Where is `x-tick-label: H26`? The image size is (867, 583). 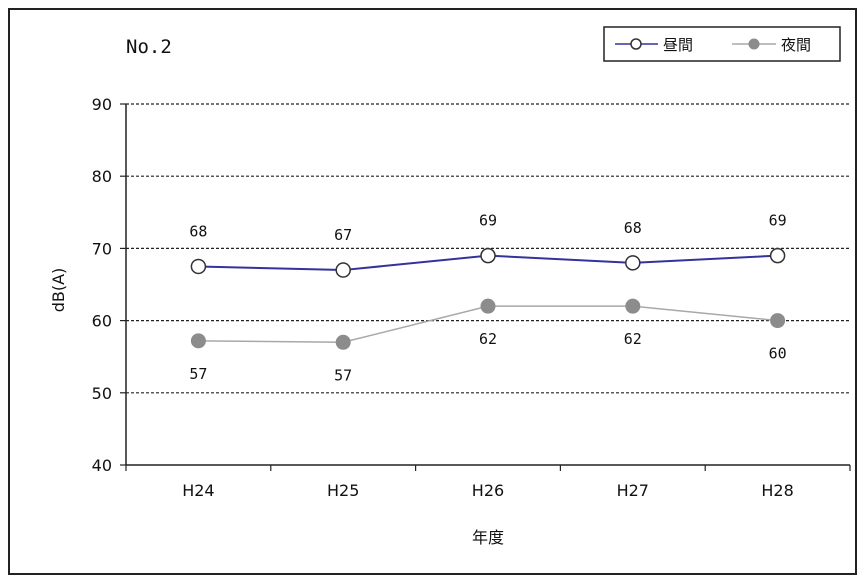 x-tick-label: H26 is located at coordinates (488, 490).